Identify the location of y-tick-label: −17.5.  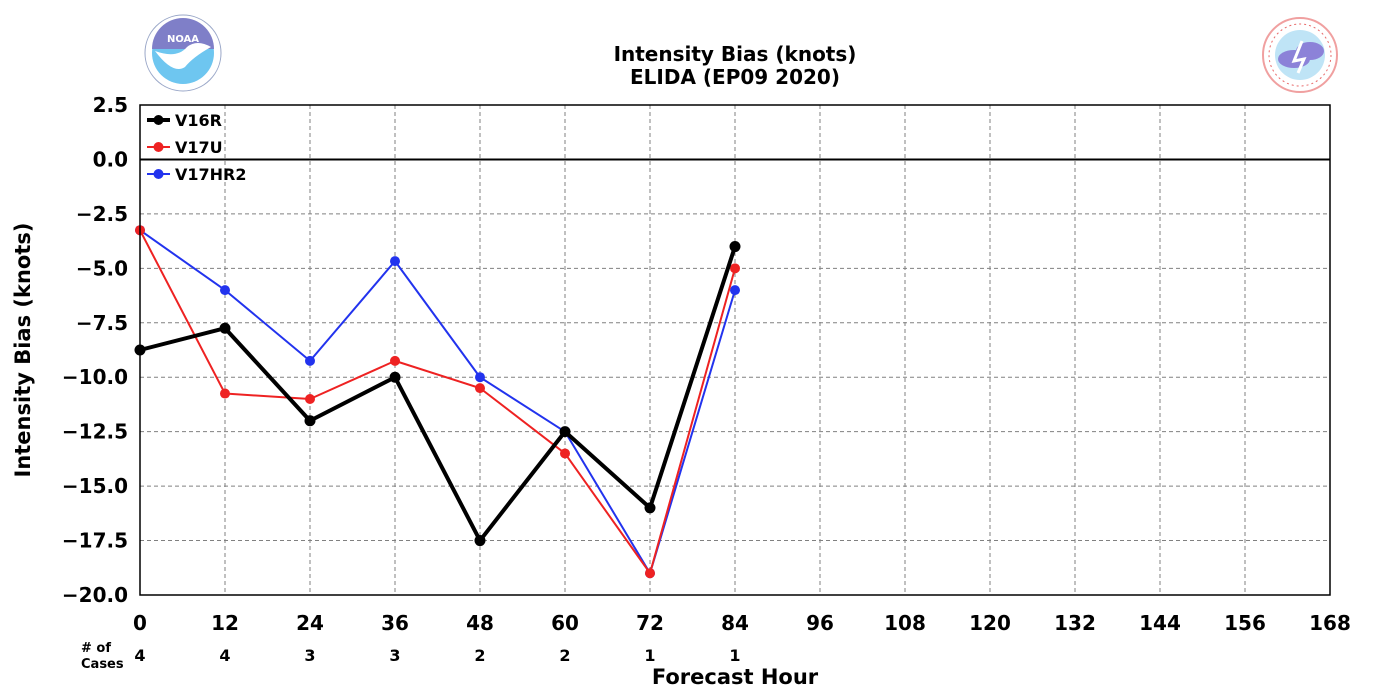
(95, 541).